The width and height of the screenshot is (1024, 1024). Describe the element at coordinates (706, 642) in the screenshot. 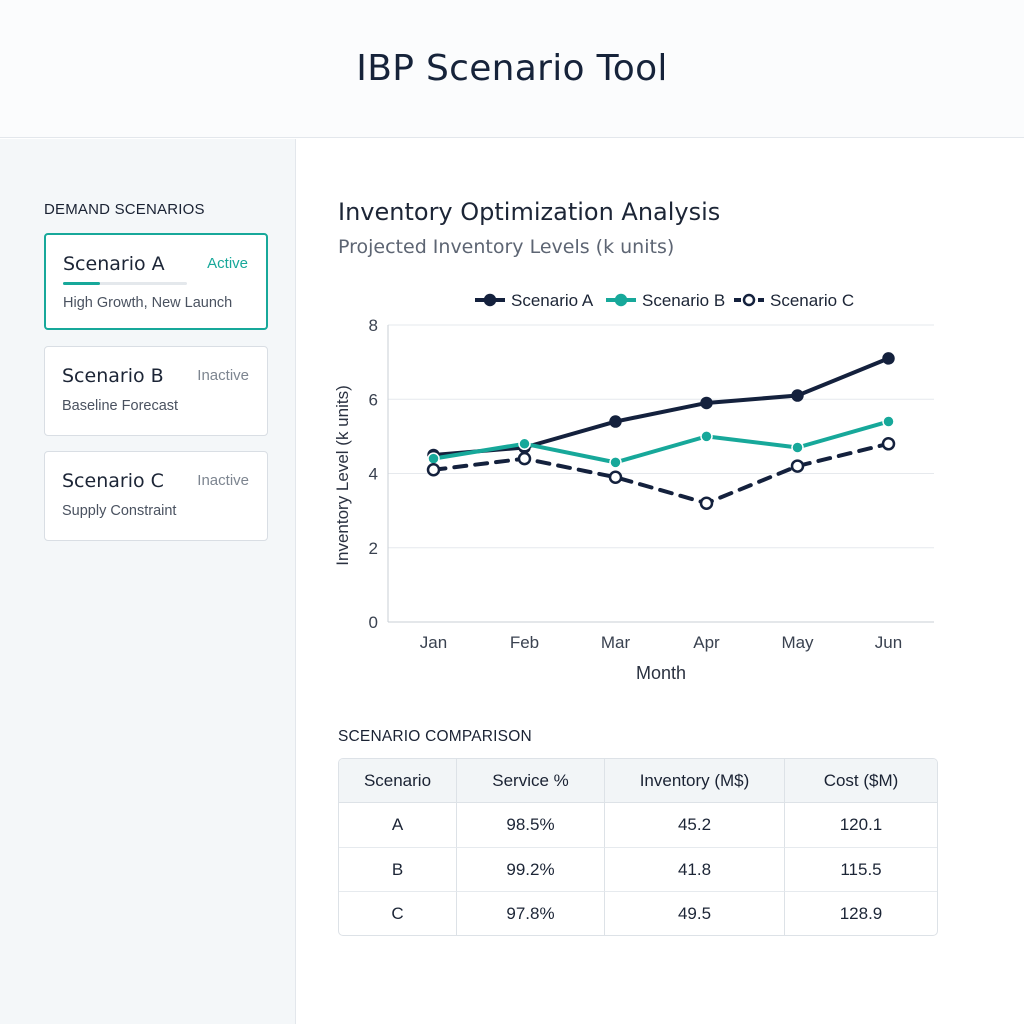

I see `x-tick-label: Apr` at that location.